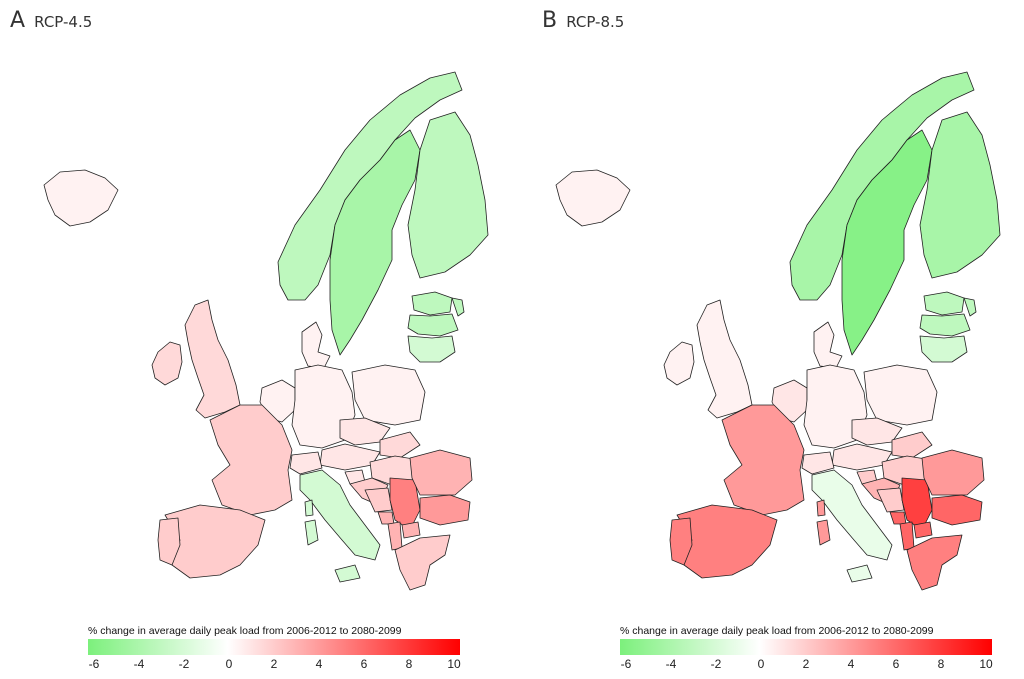 This screenshot has height=679, width=1024. I want to click on panel-b-header: B RCP-8.5, so click(583, 20).